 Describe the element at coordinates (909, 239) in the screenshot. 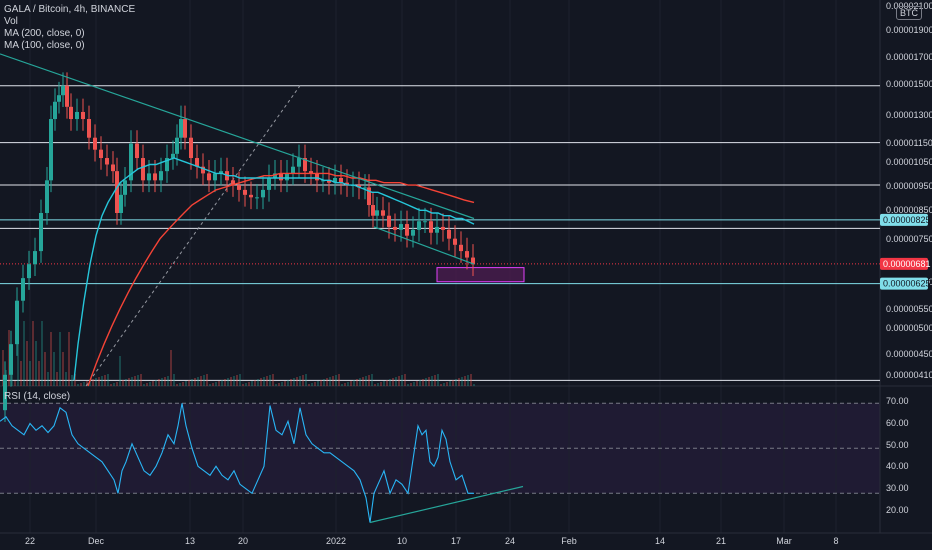

I see `price-axis-label: 0.00000750` at that location.